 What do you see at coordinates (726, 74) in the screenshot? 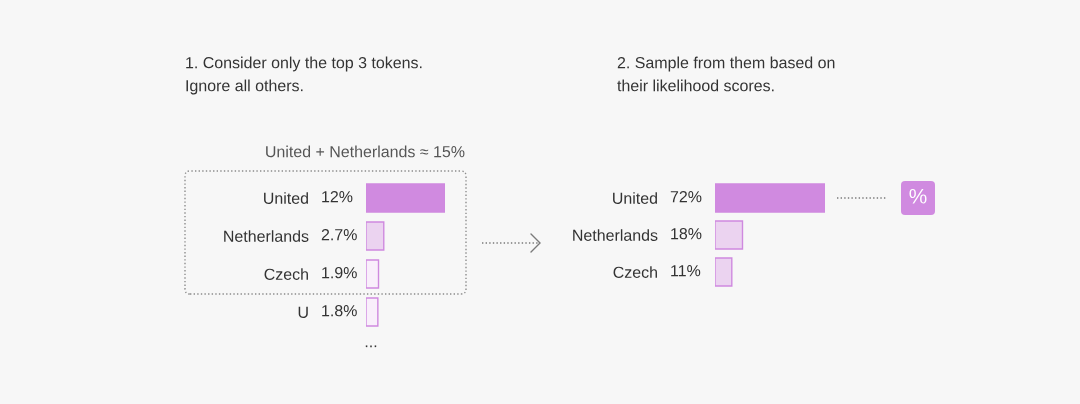
I see `chart-title: 2. Sample from them based on their likelihood scores.` at bounding box center [726, 74].